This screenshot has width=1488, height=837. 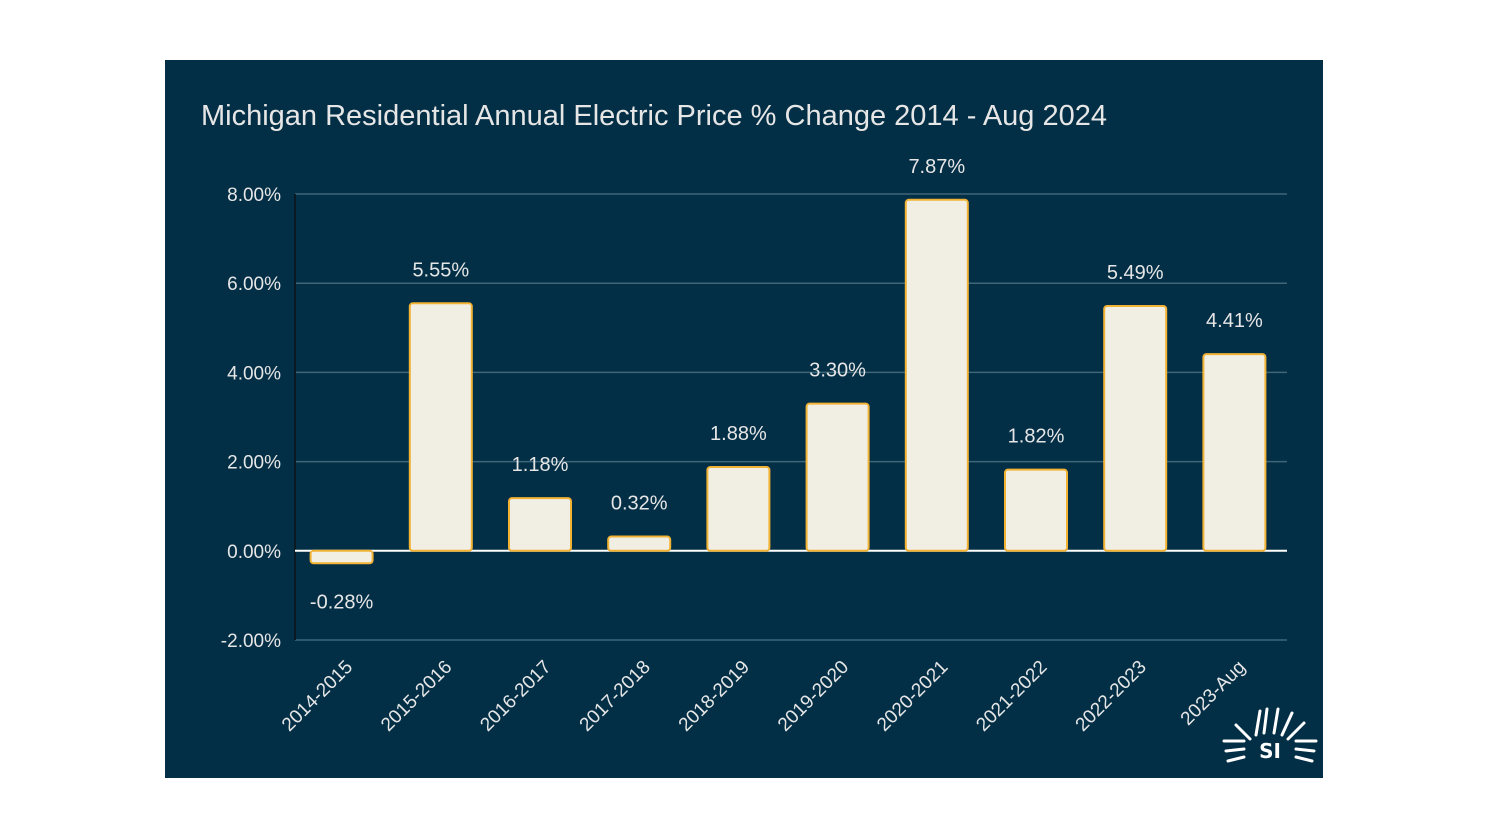 I want to click on bar-2015-2016, so click(x=440, y=427).